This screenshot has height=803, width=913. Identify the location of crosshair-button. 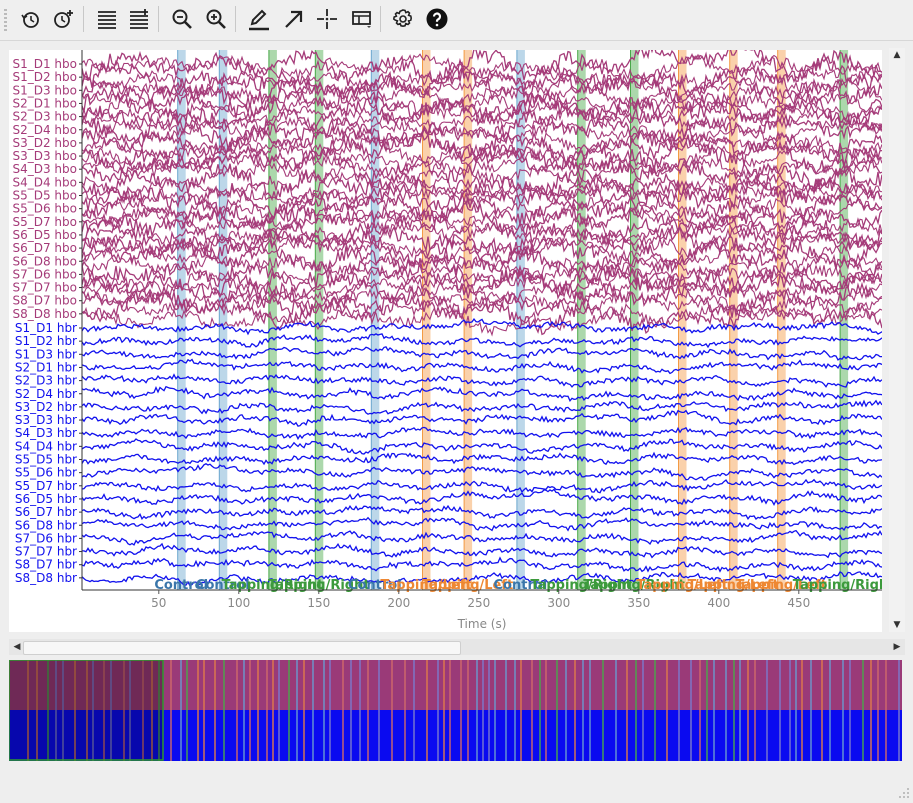
(327, 19).